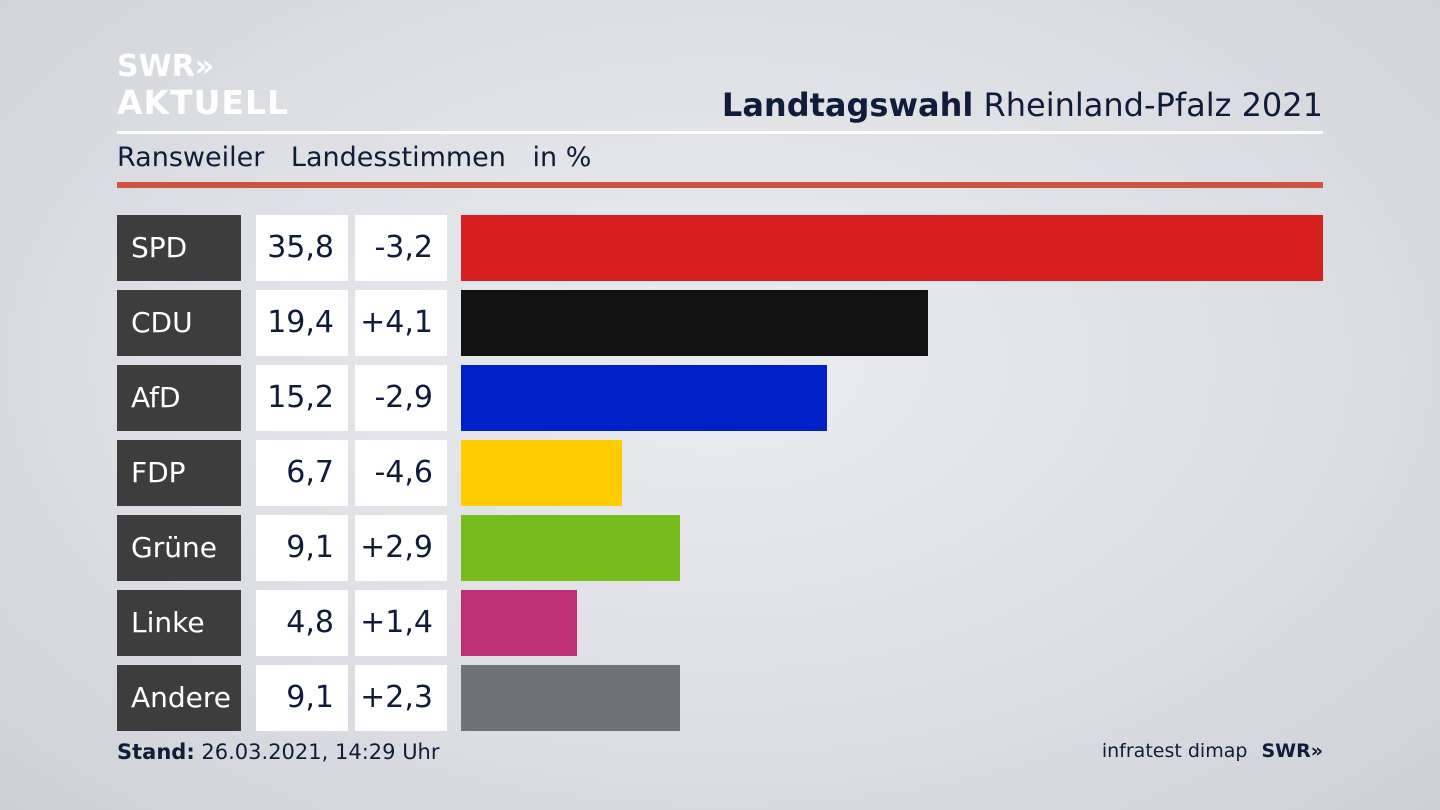 This screenshot has height=810, width=1440. Describe the element at coordinates (720, 623) in the screenshot. I see `chart-row: Linke 4,8 +1,4` at that location.